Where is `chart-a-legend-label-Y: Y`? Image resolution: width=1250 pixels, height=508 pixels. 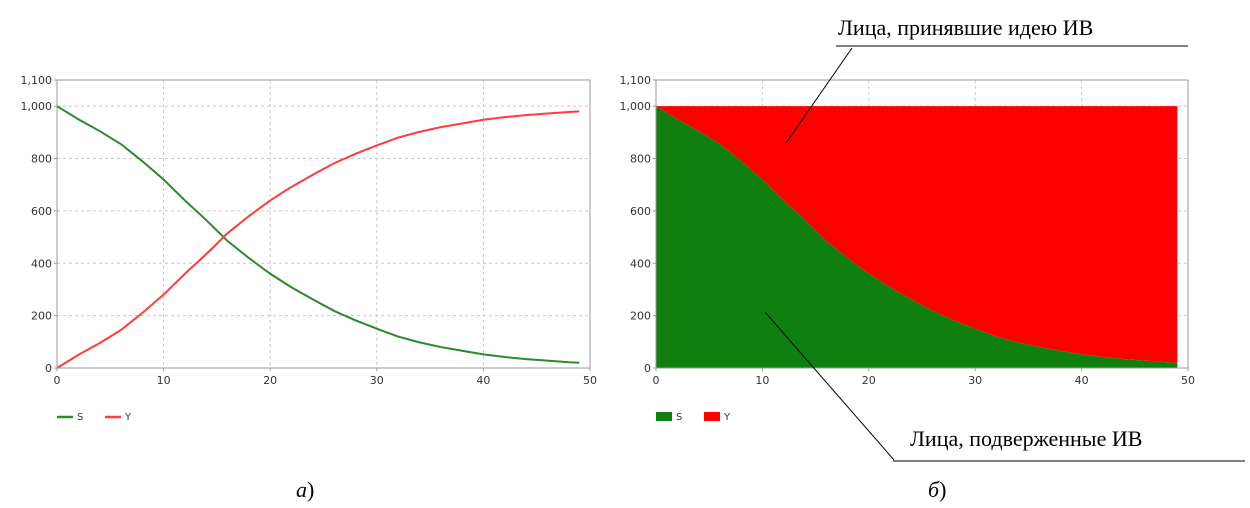 chart-a-legend-label-Y: Y is located at coordinates (128, 417).